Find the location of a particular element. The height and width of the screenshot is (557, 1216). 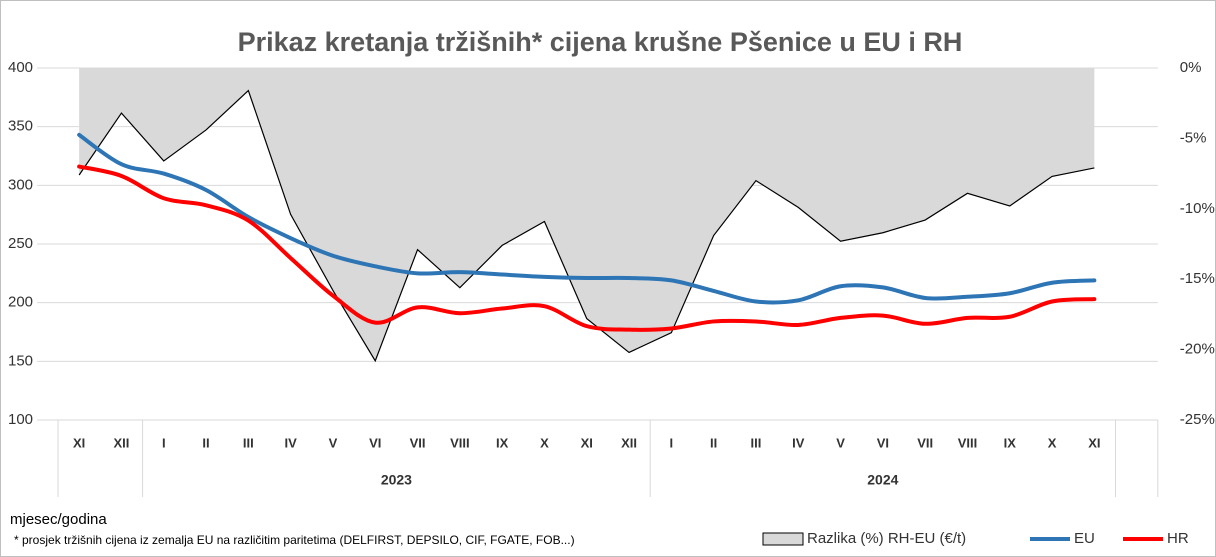

y2-tick-label: -10% is located at coordinates (1197, 208).